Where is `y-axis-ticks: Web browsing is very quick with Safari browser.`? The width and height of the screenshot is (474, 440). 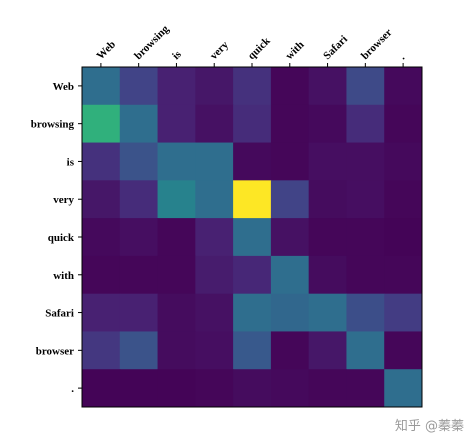
y-axis-ticks: Web browsing is very quick with Safari browser. is located at coordinates (56, 238).